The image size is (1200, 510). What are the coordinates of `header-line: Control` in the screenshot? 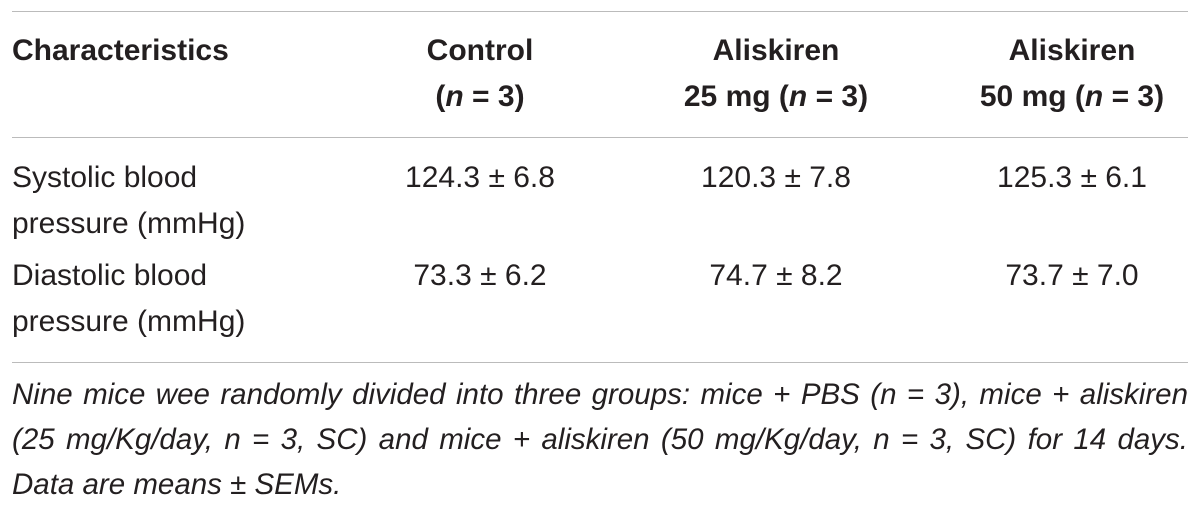 It's located at (480, 51).